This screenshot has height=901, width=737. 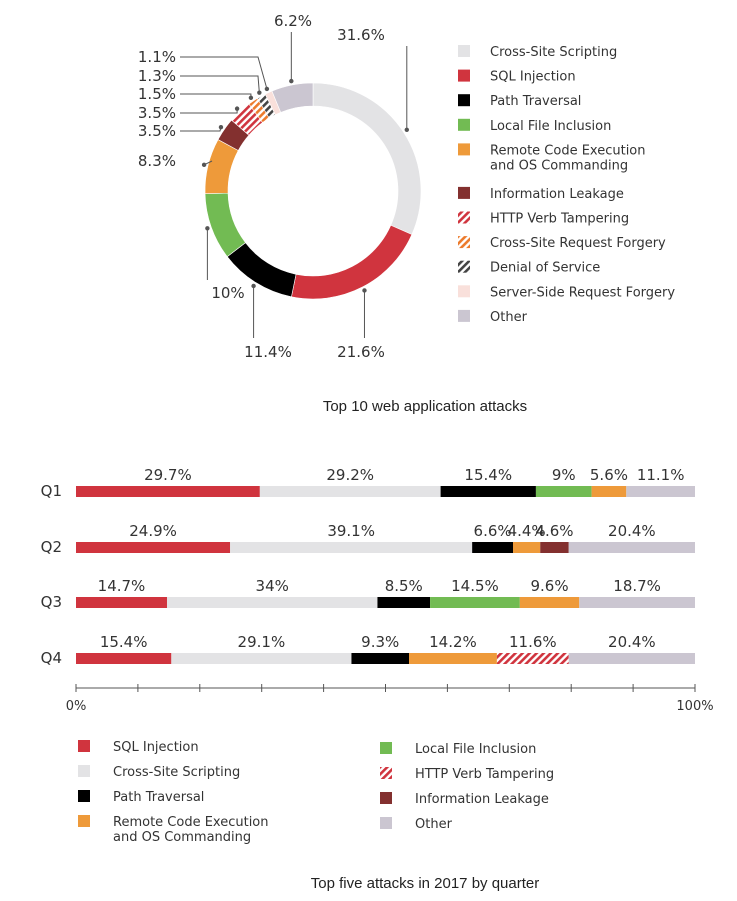 I want to click on legend-item-cross-site-scripting: Cross-Site Scripting, so click(x=537, y=52).